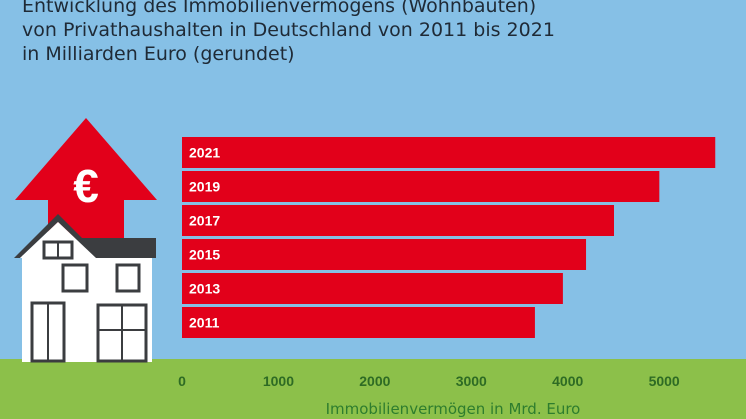 The height and width of the screenshot is (419, 746). Describe the element at coordinates (664, 381) in the screenshot. I see `x-tick-label: 5000` at that location.